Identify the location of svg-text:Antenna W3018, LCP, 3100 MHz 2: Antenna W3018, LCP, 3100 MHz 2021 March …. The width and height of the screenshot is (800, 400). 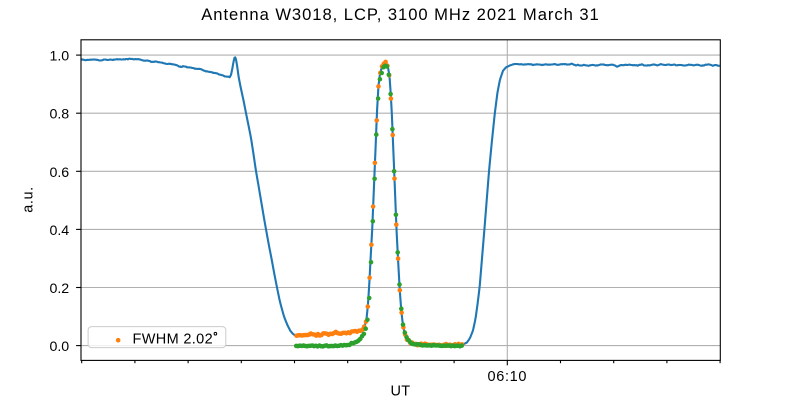
(400, 14).